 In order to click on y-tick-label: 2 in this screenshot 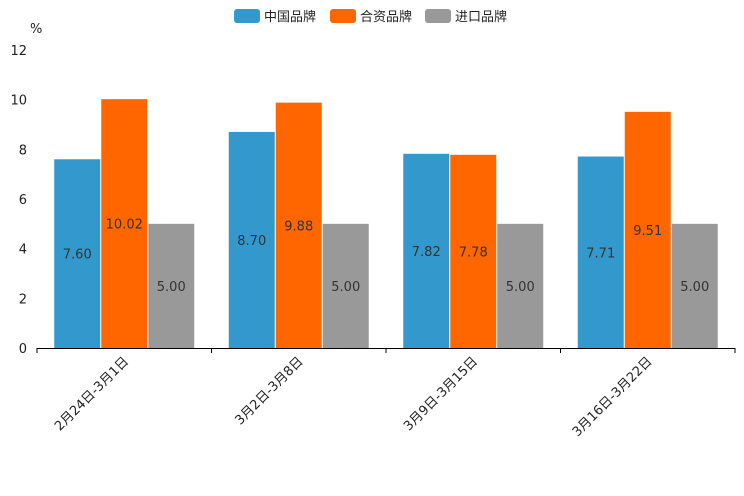, I will do `click(23, 299)`.